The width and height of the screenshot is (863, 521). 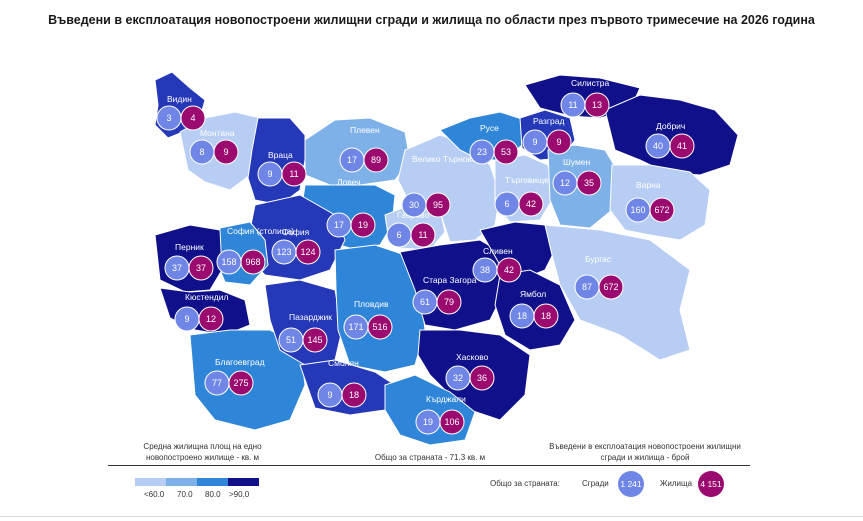 What do you see at coordinates (276, 161) in the screenshot?
I see `region-vratsa` at bounding box center [276, 161].